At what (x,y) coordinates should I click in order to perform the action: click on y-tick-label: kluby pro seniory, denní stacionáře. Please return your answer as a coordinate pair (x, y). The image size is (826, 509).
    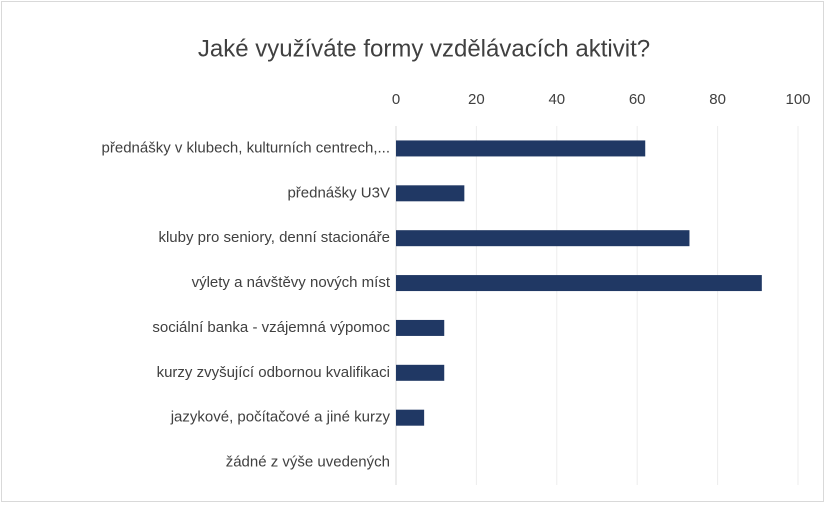
    Looking at the image, I should click on (274, 237).